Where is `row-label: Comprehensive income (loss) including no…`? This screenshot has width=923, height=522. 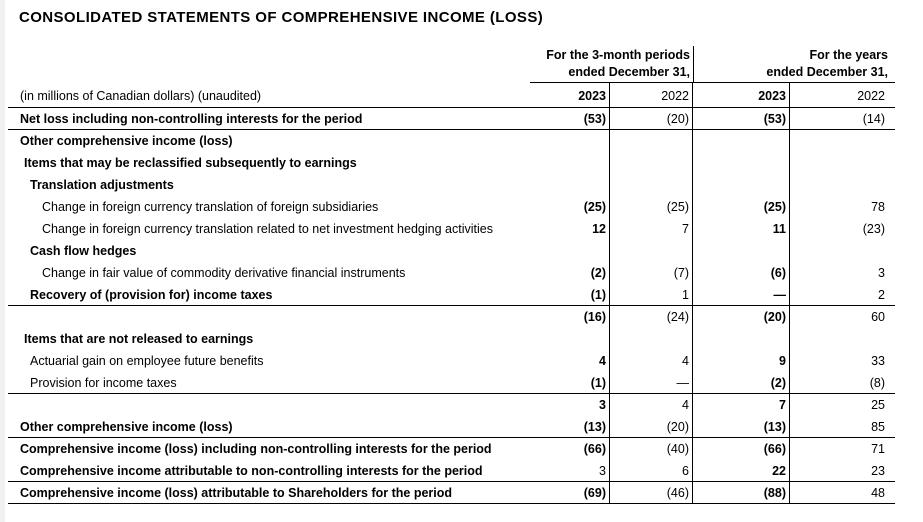 row-label: Comprehensive income (loss) including no… is located at coordinates (256, 449).